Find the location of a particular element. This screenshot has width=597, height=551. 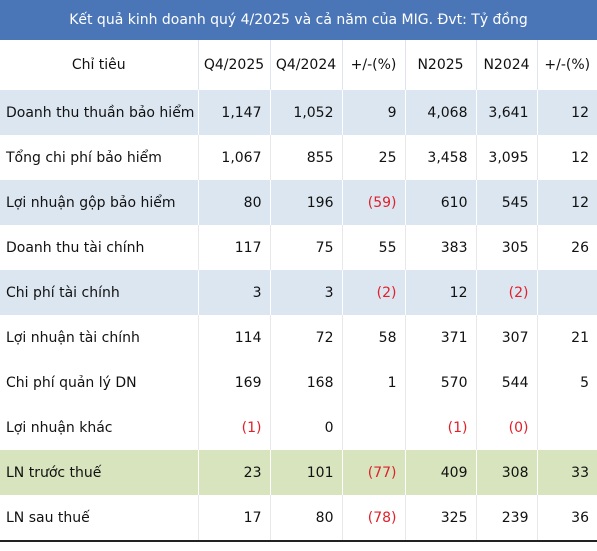

value-cell: 72 is located at coordinates (305, 337).